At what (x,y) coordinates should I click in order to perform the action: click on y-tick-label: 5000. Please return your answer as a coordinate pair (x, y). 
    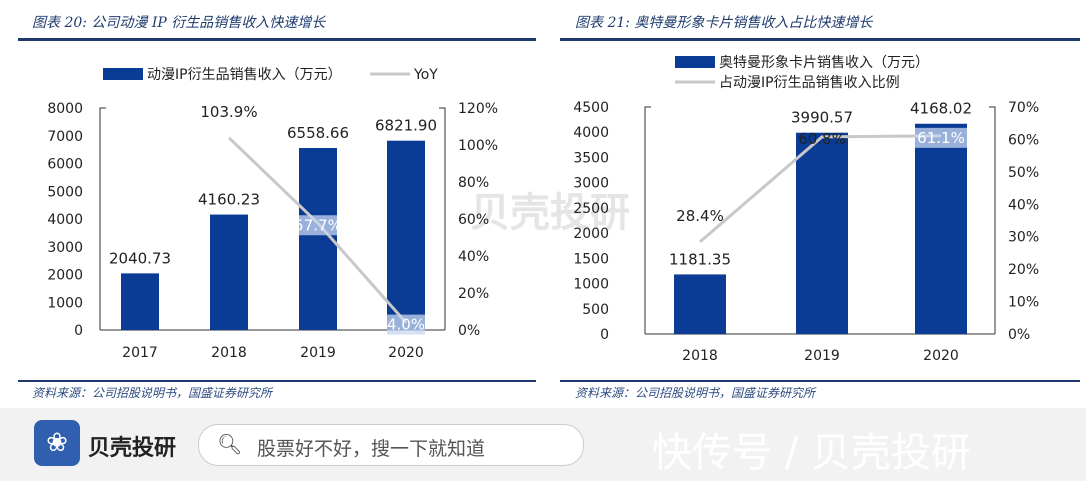
    Looking at the image, I should click on (65, 192).